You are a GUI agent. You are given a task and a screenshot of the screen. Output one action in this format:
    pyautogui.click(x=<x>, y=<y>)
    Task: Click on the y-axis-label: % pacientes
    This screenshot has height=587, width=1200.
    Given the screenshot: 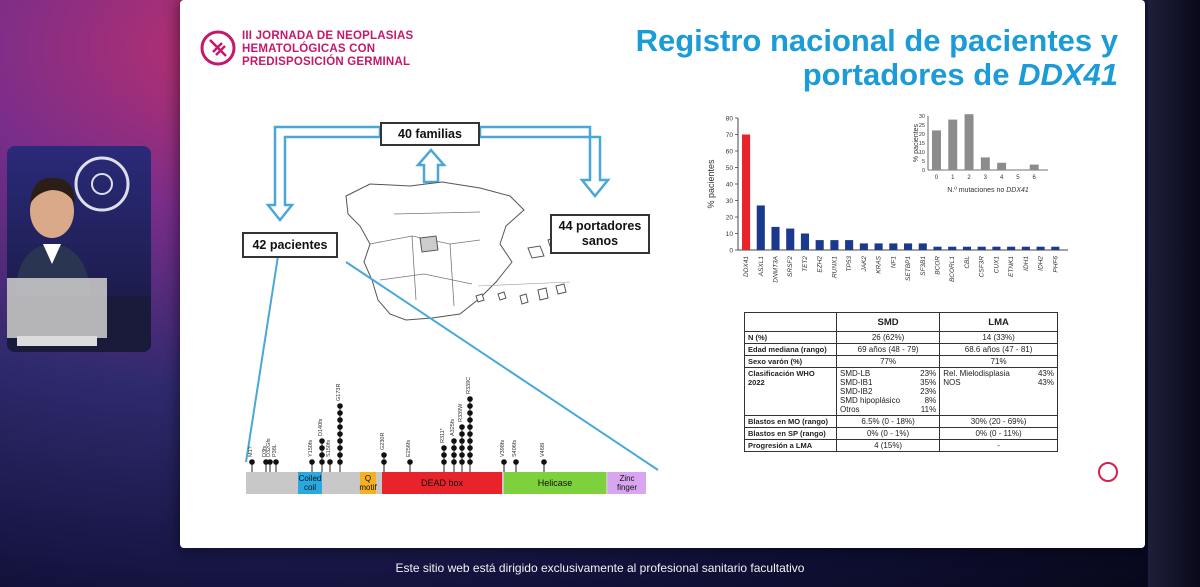 What is the action you would take?
    pyautogui.click(x=711, y=184)
    